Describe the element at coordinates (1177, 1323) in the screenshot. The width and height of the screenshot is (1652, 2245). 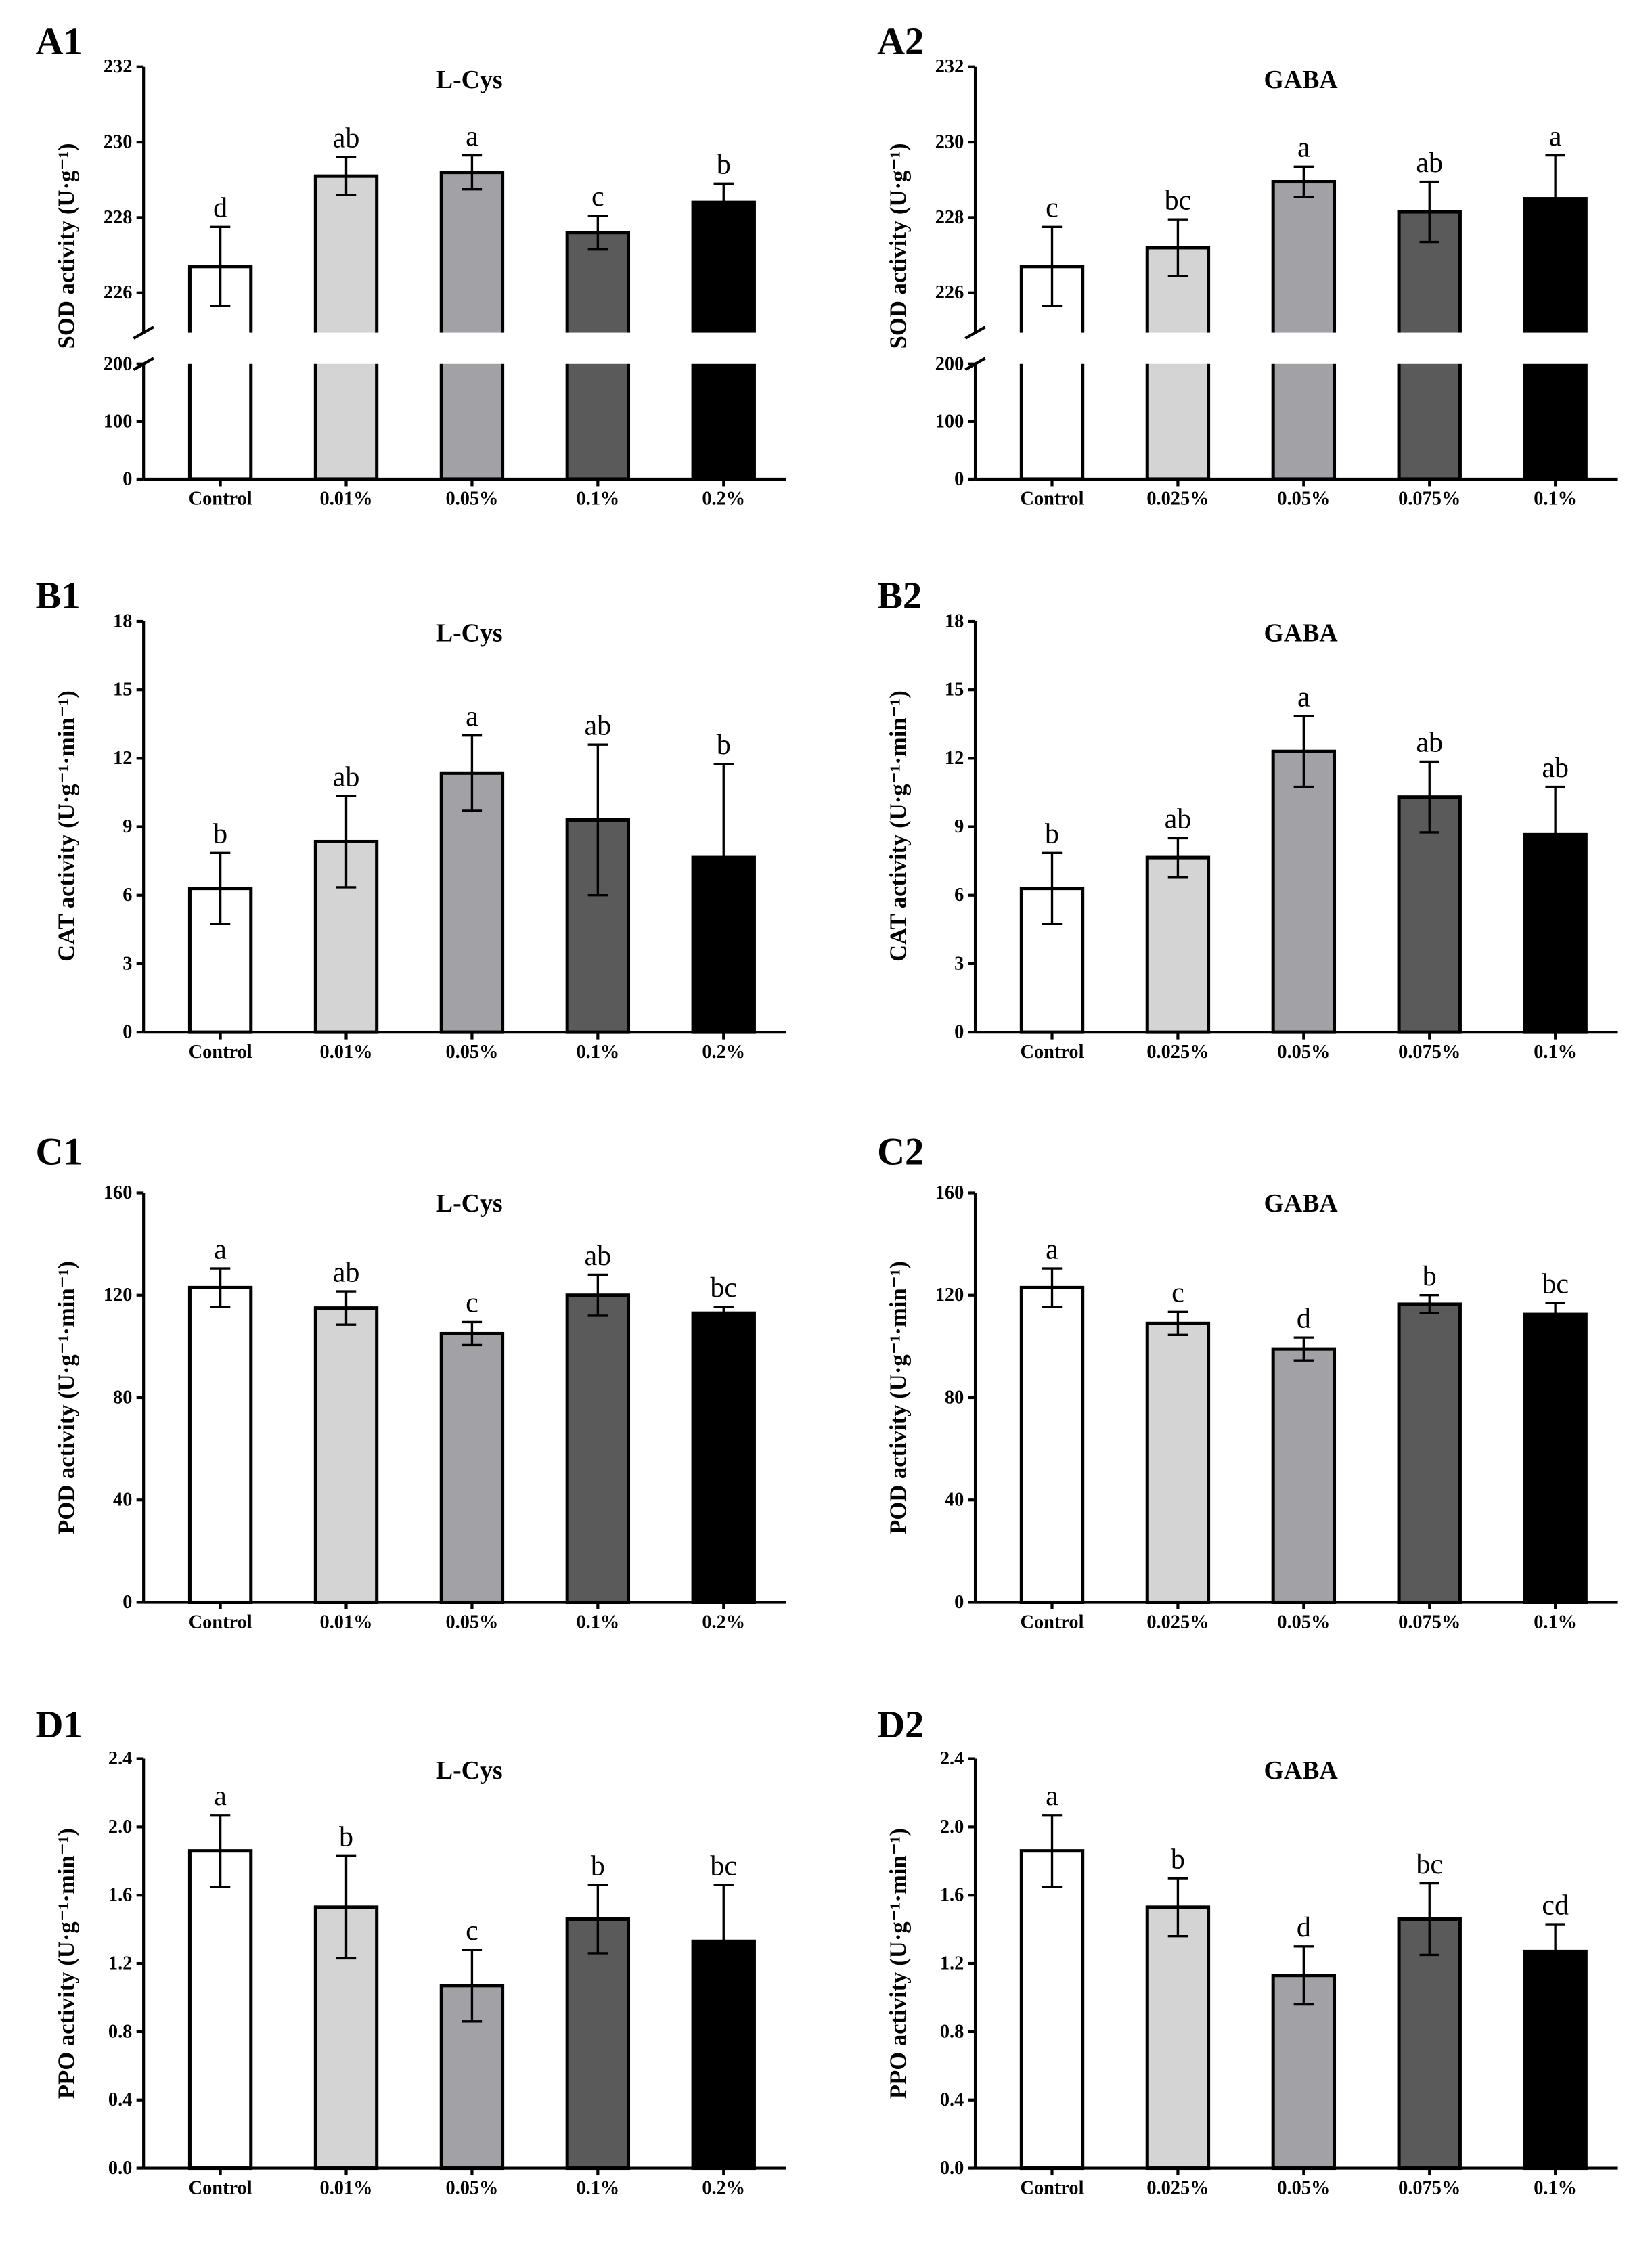
I see `c2-error-bar-0-025pct` at that location.